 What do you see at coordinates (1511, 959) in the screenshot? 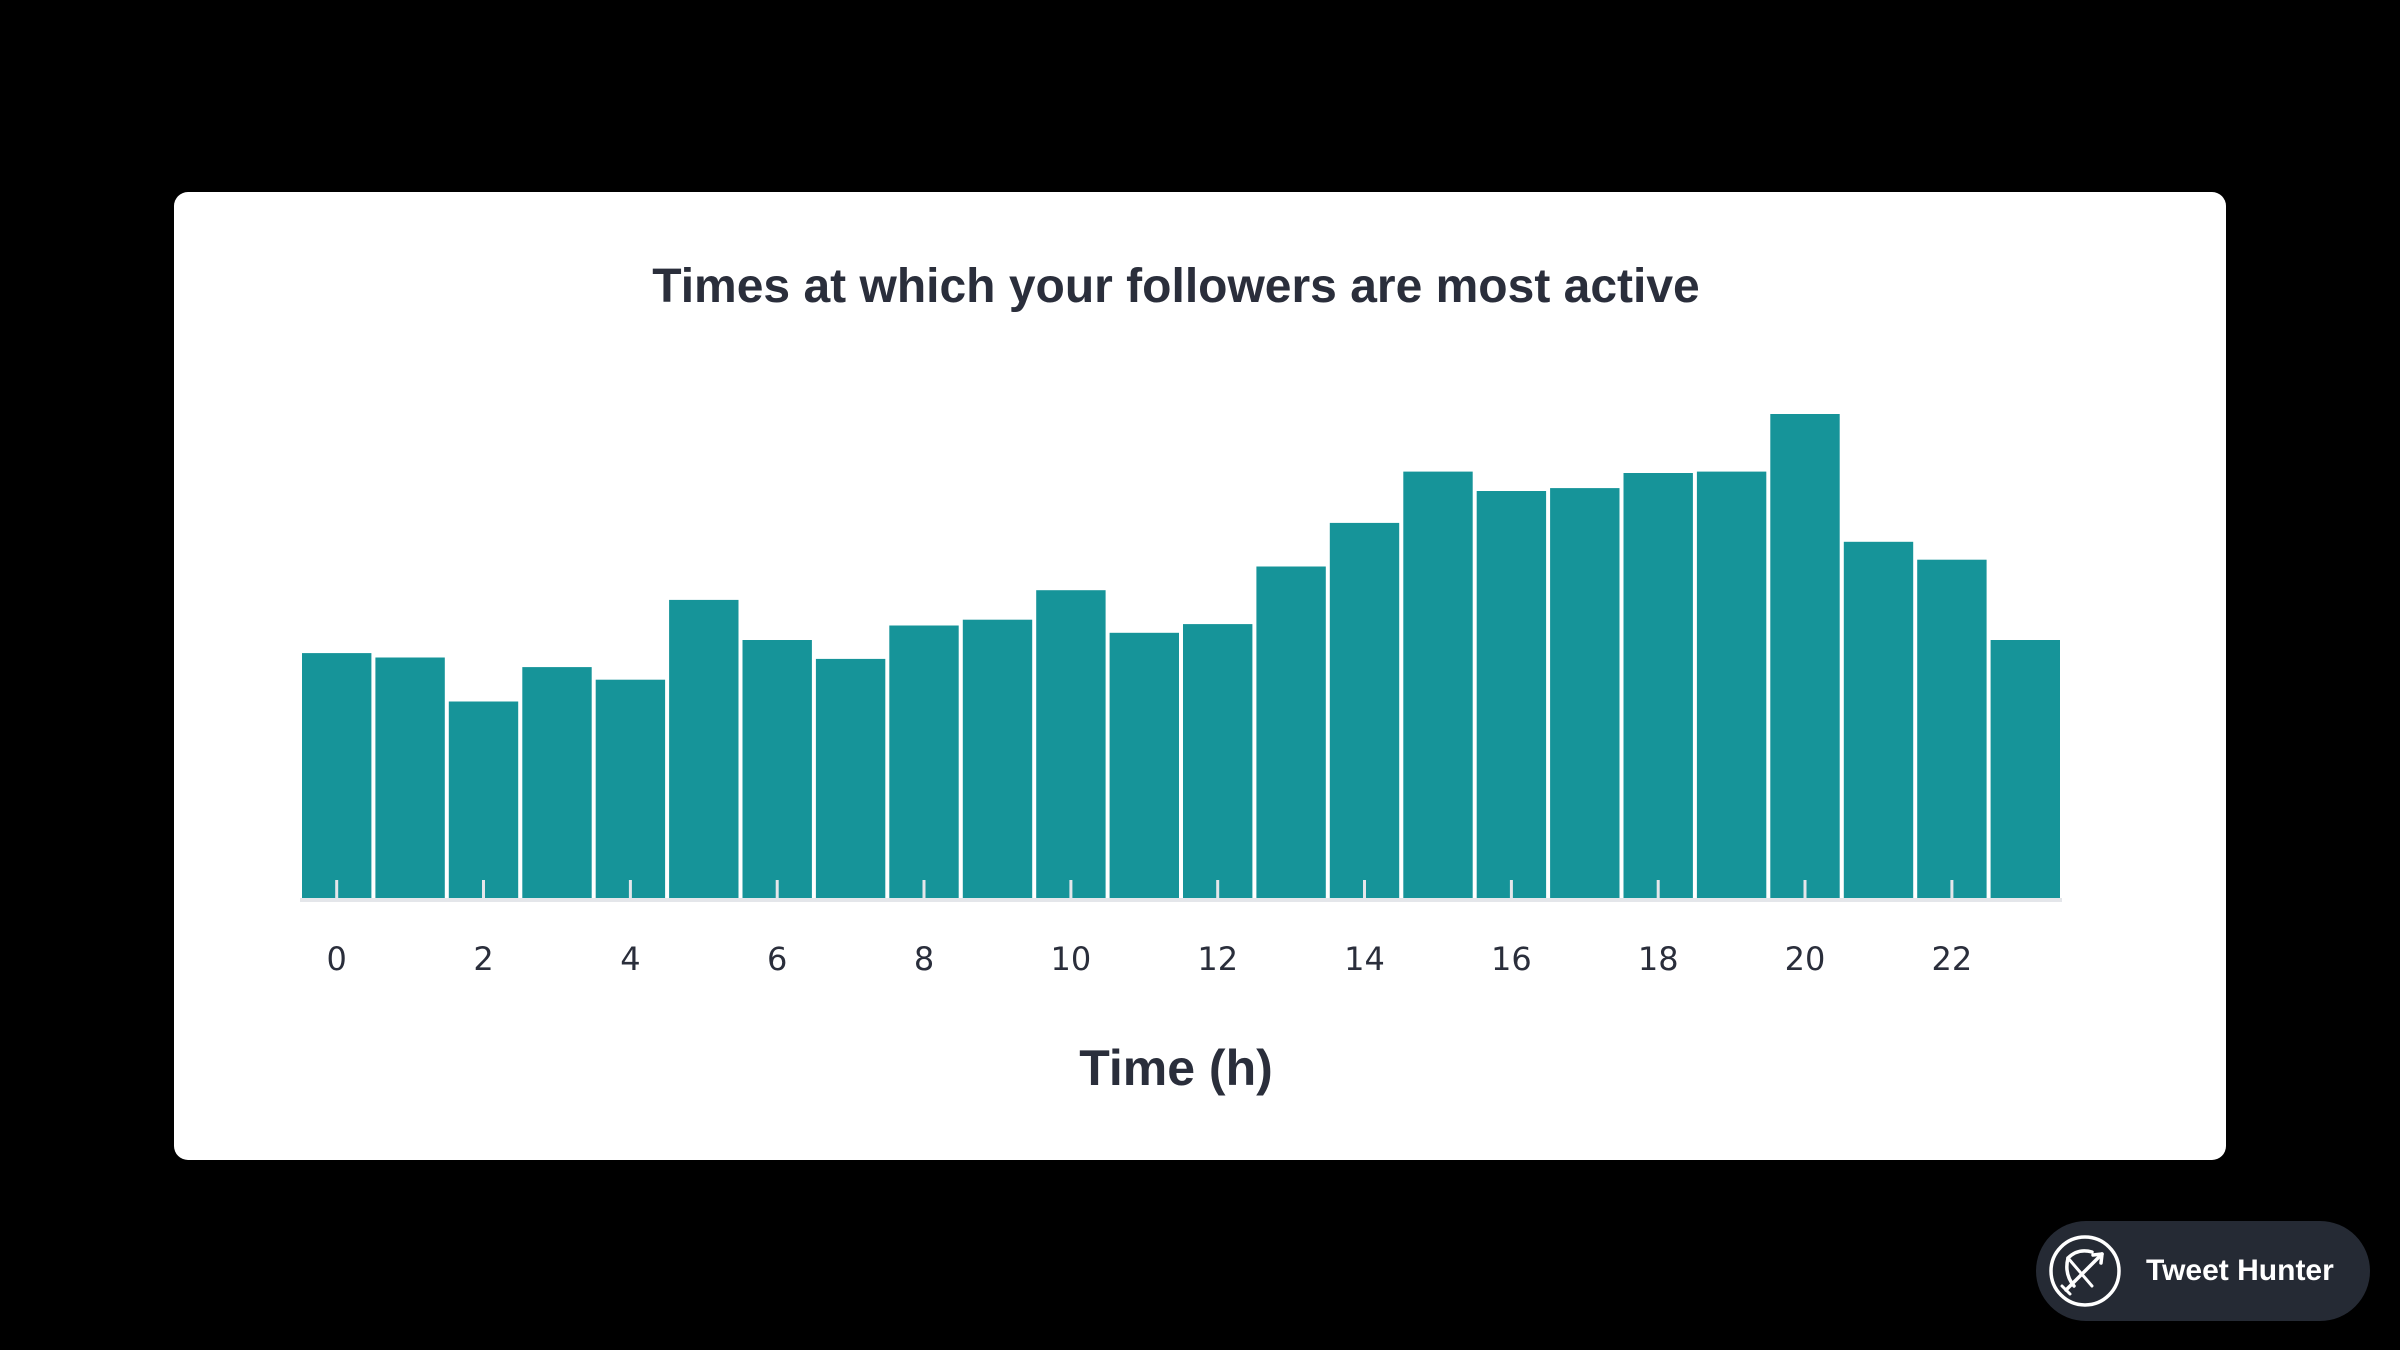
I see `x-tick-label: 16` at bounding box center [1511, 959].